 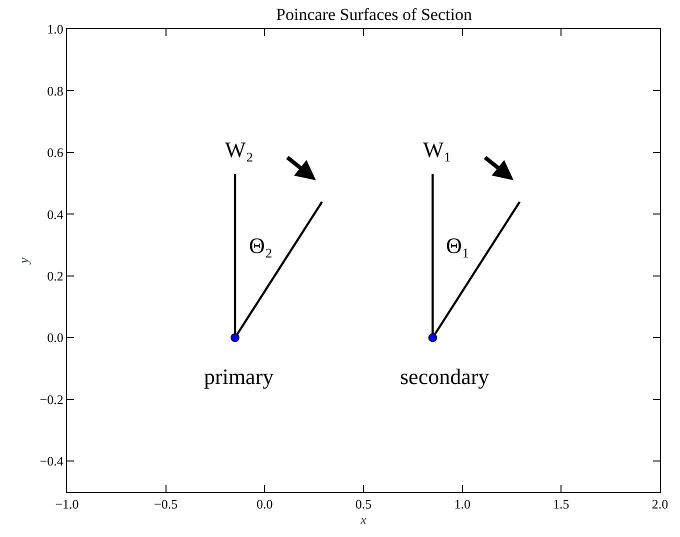 What do you see at coordinates (55, 214) in the screenshot?
I see `y-tick-label: 0.4` at bounding box center [55, 214].